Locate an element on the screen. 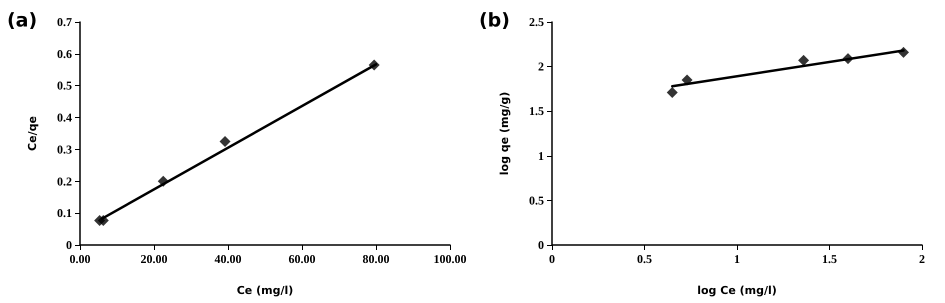  x-tick-label: 100.00 is located at coordinates (450, 259).